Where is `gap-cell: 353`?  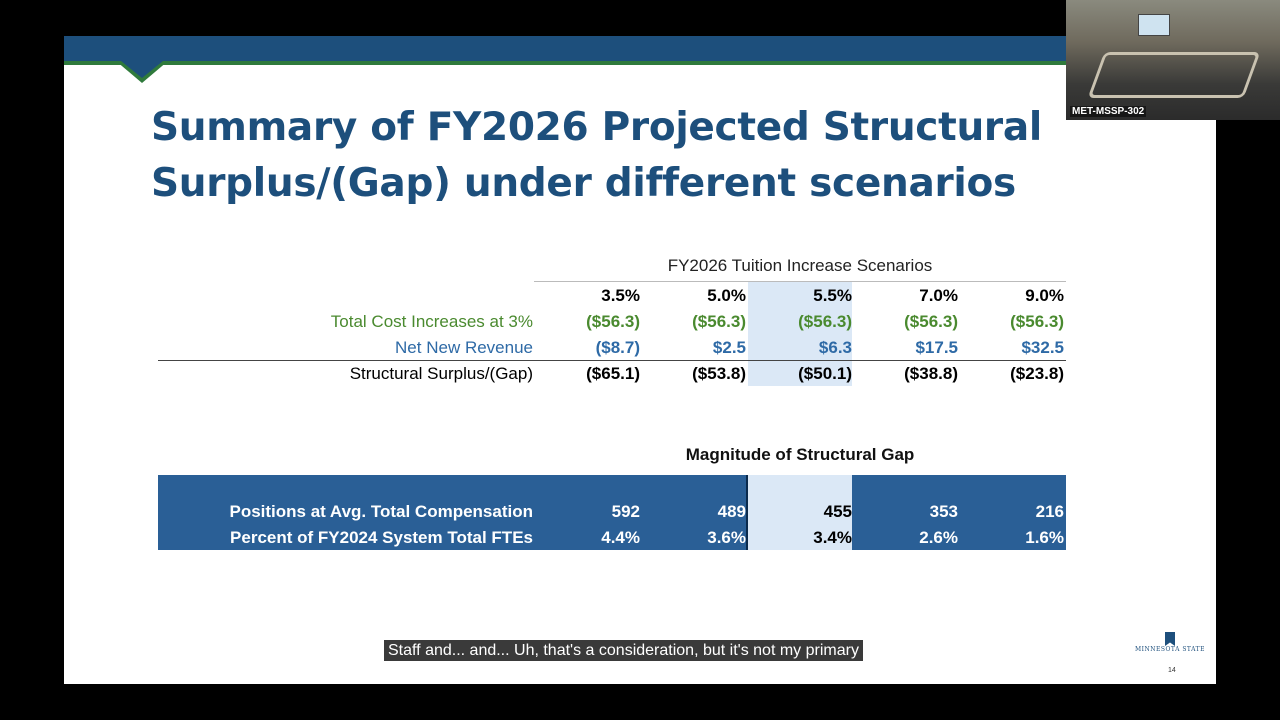 gap-cell: 353 is located at coordinates (943, 511).